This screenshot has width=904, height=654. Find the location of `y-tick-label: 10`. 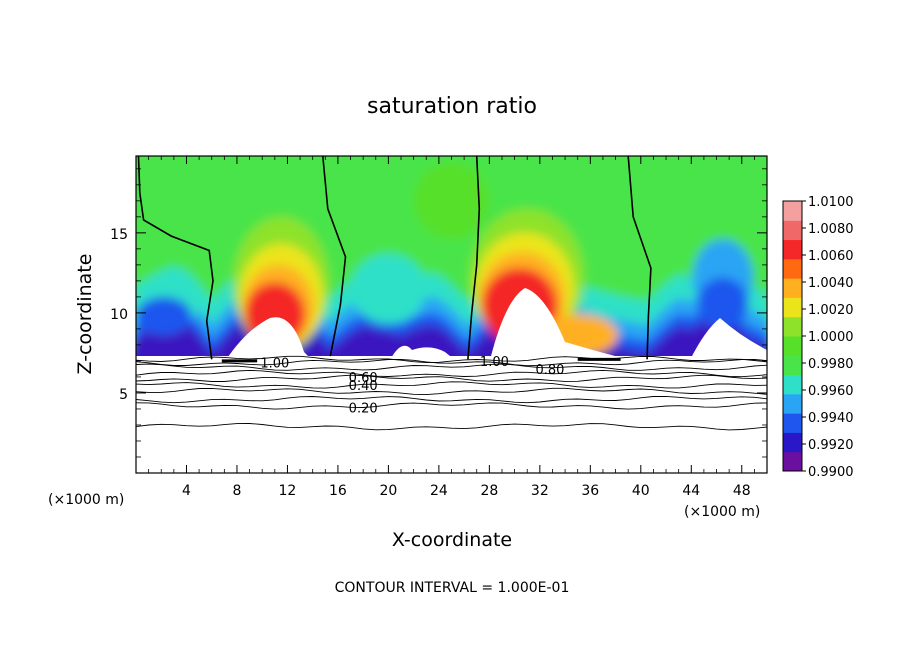

y-tick-label: 10 is located at coordinates (119, 315).